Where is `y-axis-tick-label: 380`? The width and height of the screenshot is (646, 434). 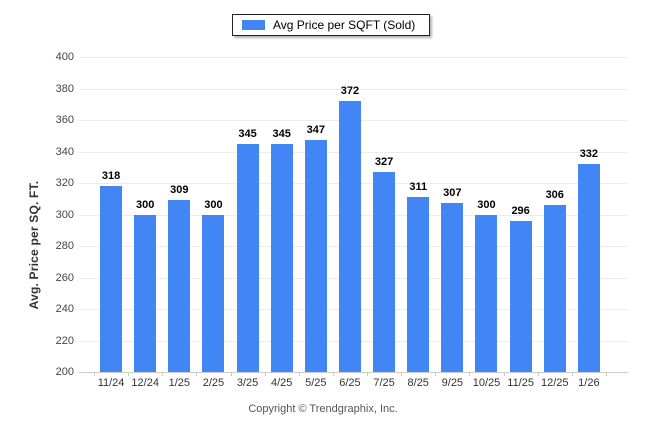
y-axis-tick-label: 380 is located at coordinates (64, 88).